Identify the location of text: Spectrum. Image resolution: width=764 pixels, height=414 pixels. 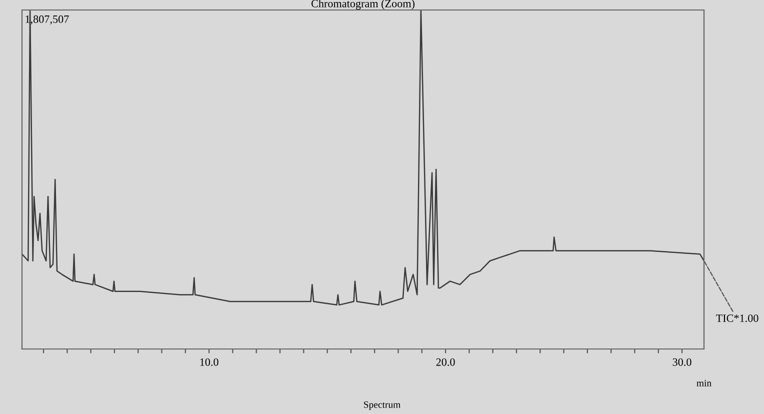
(382, 405).